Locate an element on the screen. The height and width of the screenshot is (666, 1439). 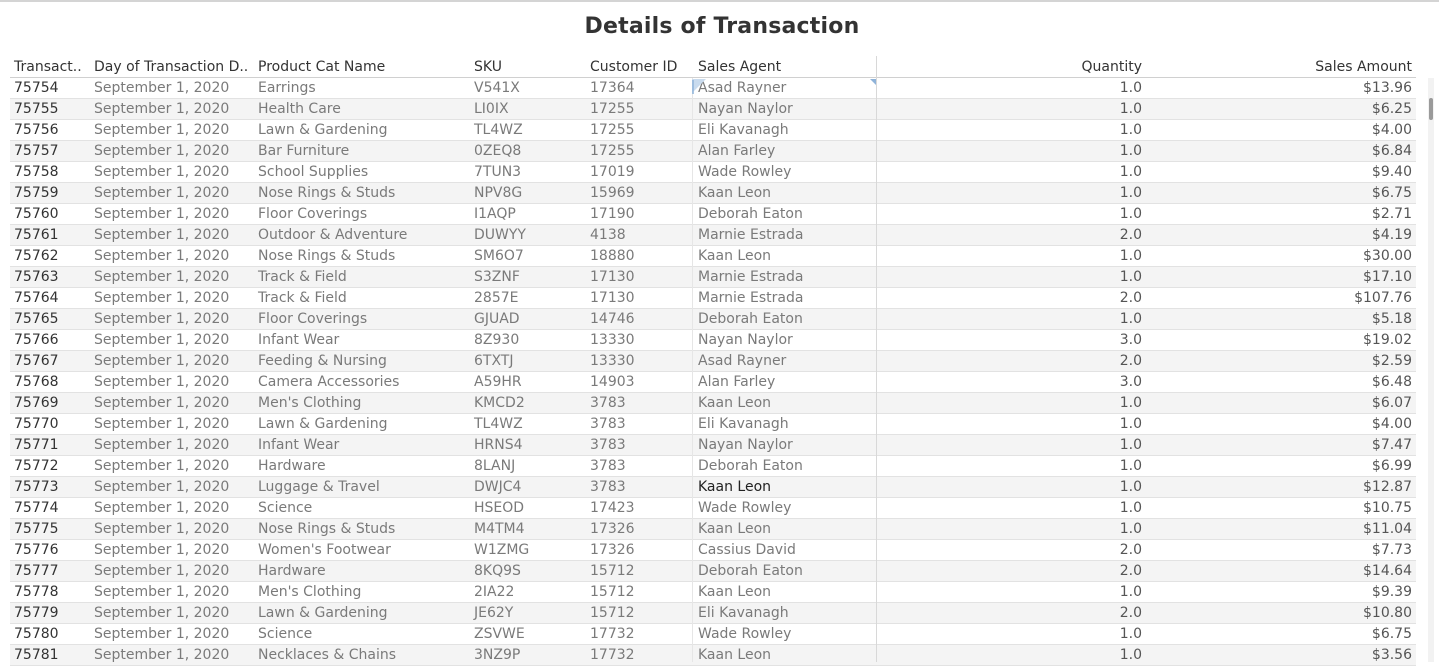
cell-sales-amount: $5.18 is located at coordinates (1391, 319).